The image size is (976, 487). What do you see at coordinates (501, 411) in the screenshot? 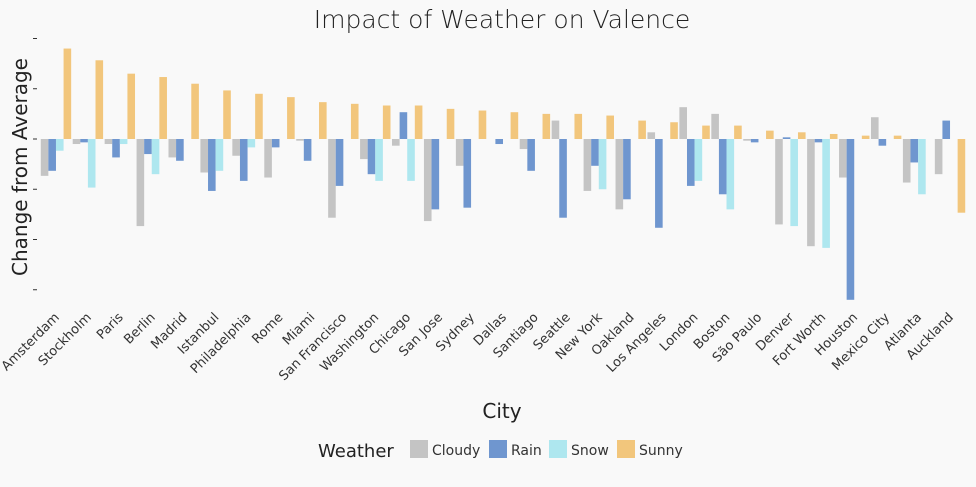
I see `x-axis-title: City` at bounding box center [501, 411].